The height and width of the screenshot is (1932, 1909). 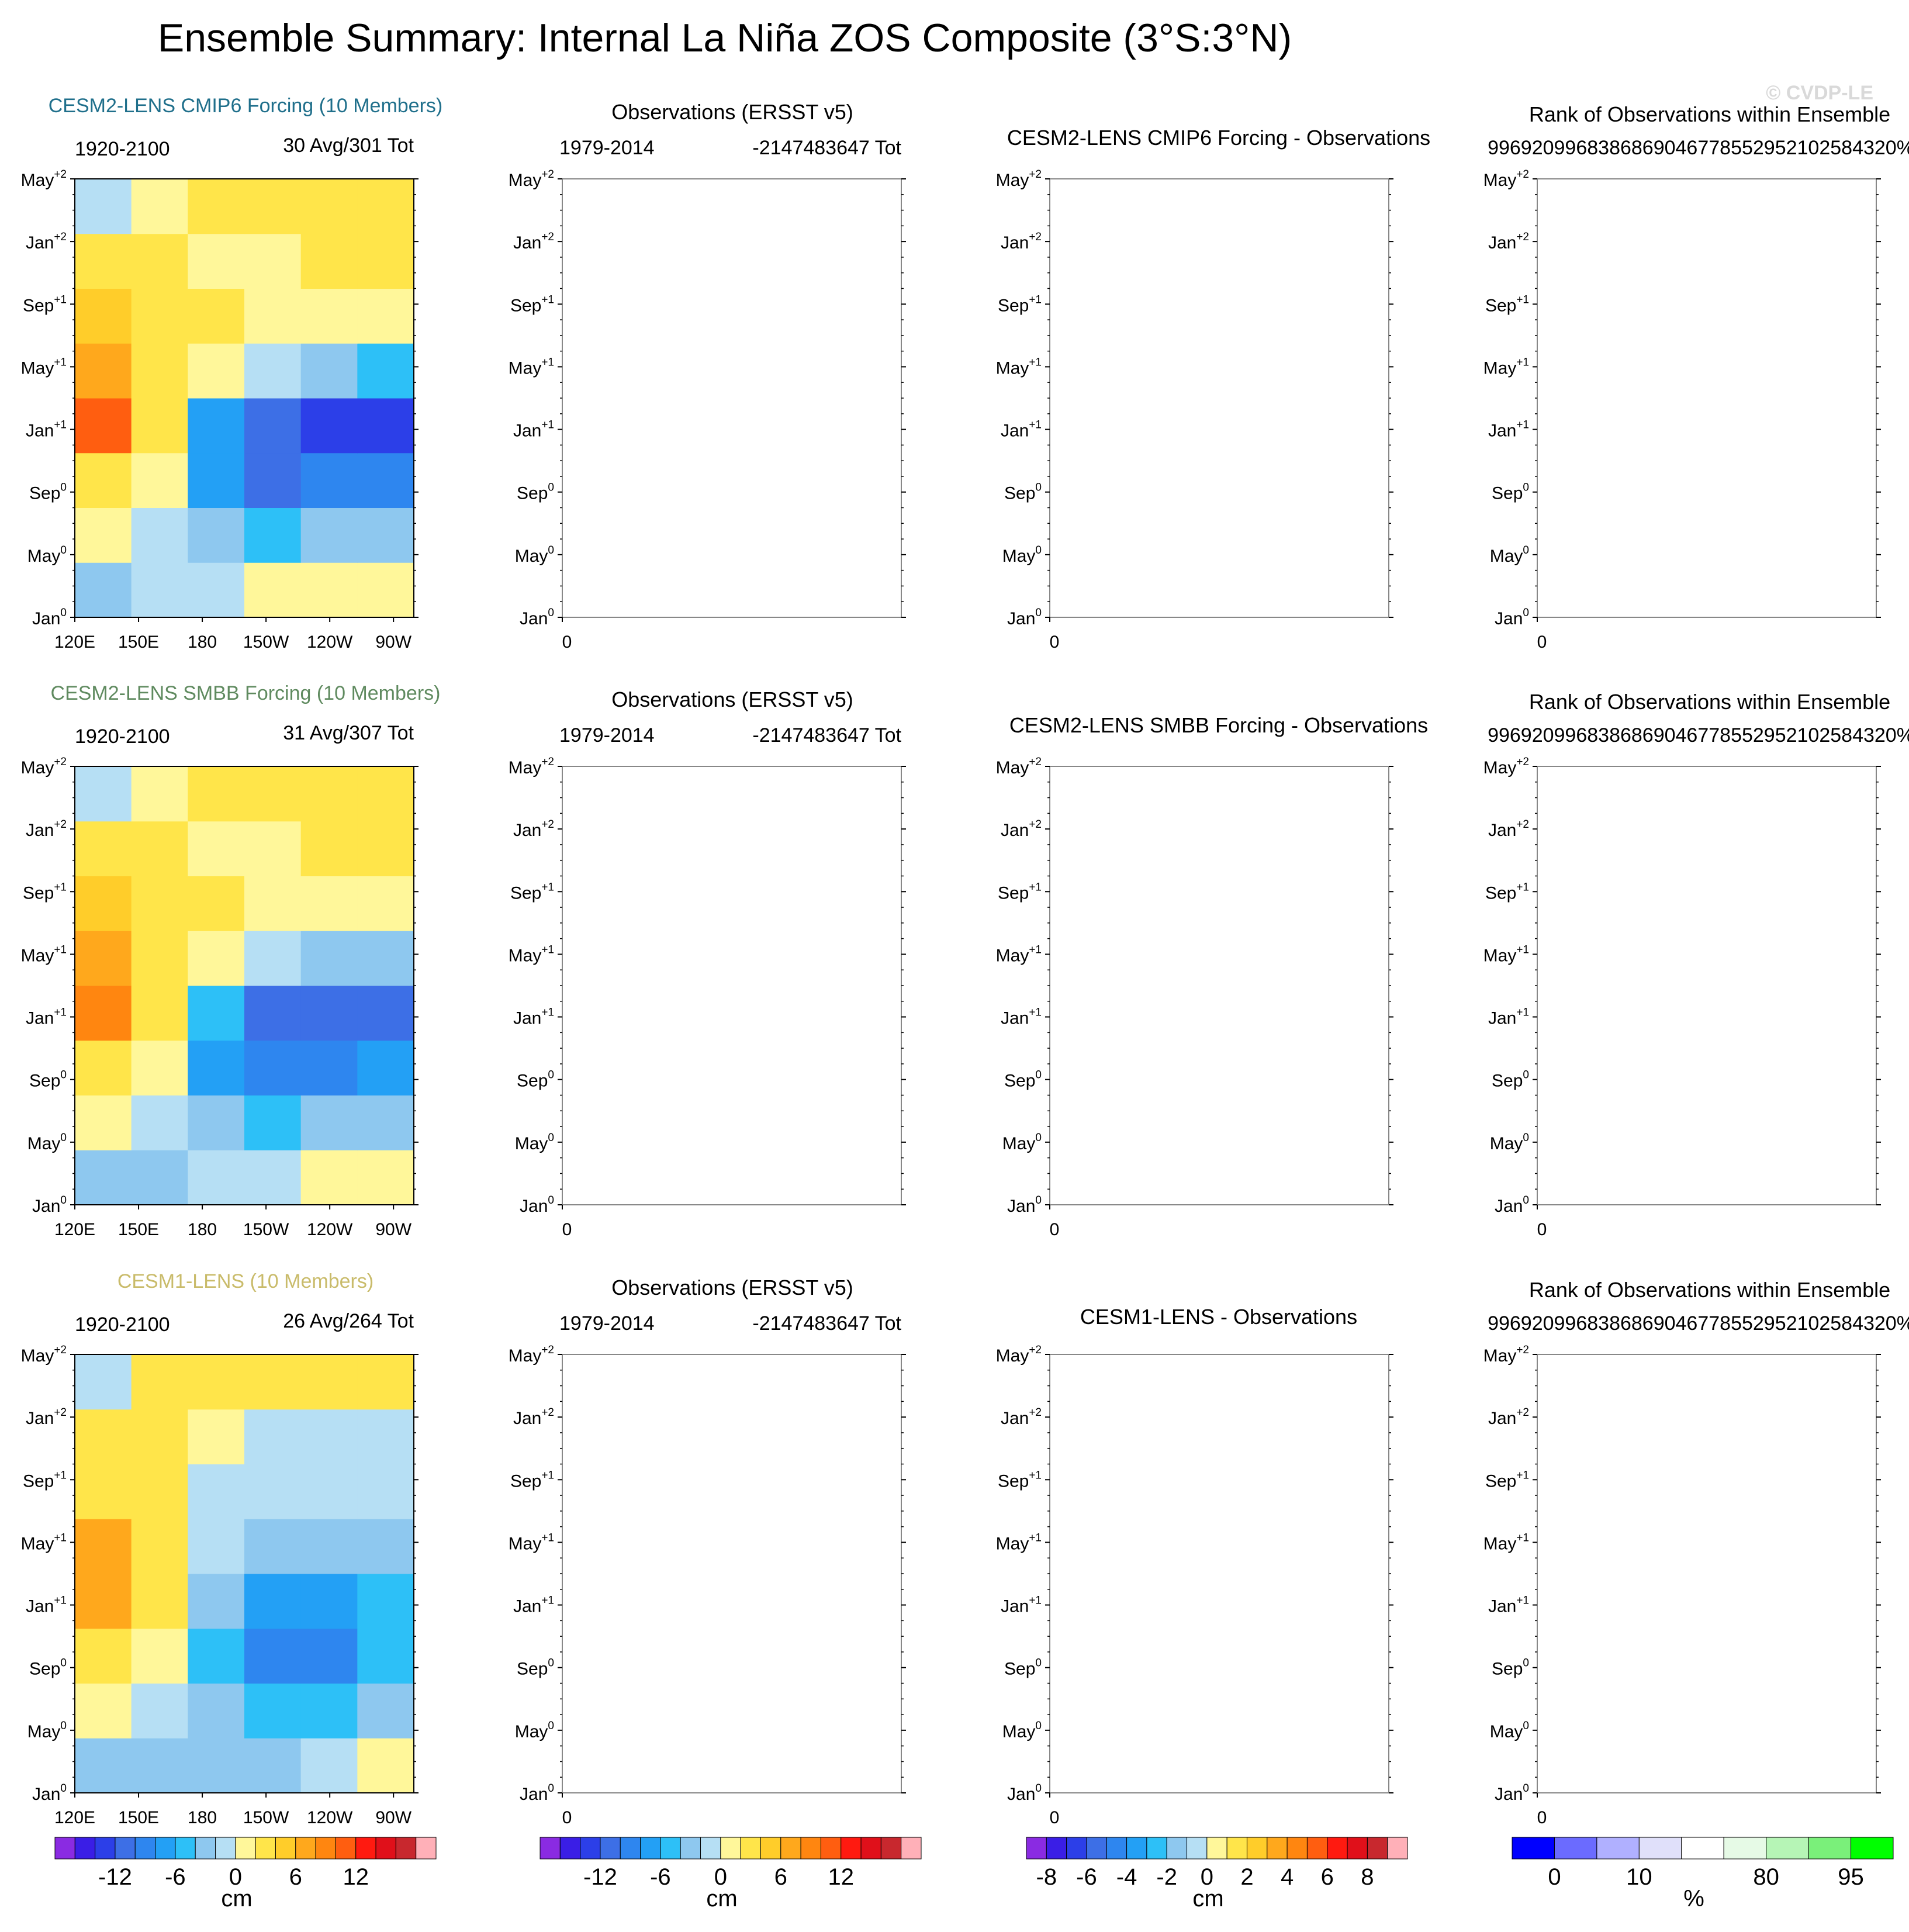 What do you see at coordinates (1766, 1877) in the screenshot?
I see `colorbar-tick-label: 80` at bounding box center [1766, 1877].